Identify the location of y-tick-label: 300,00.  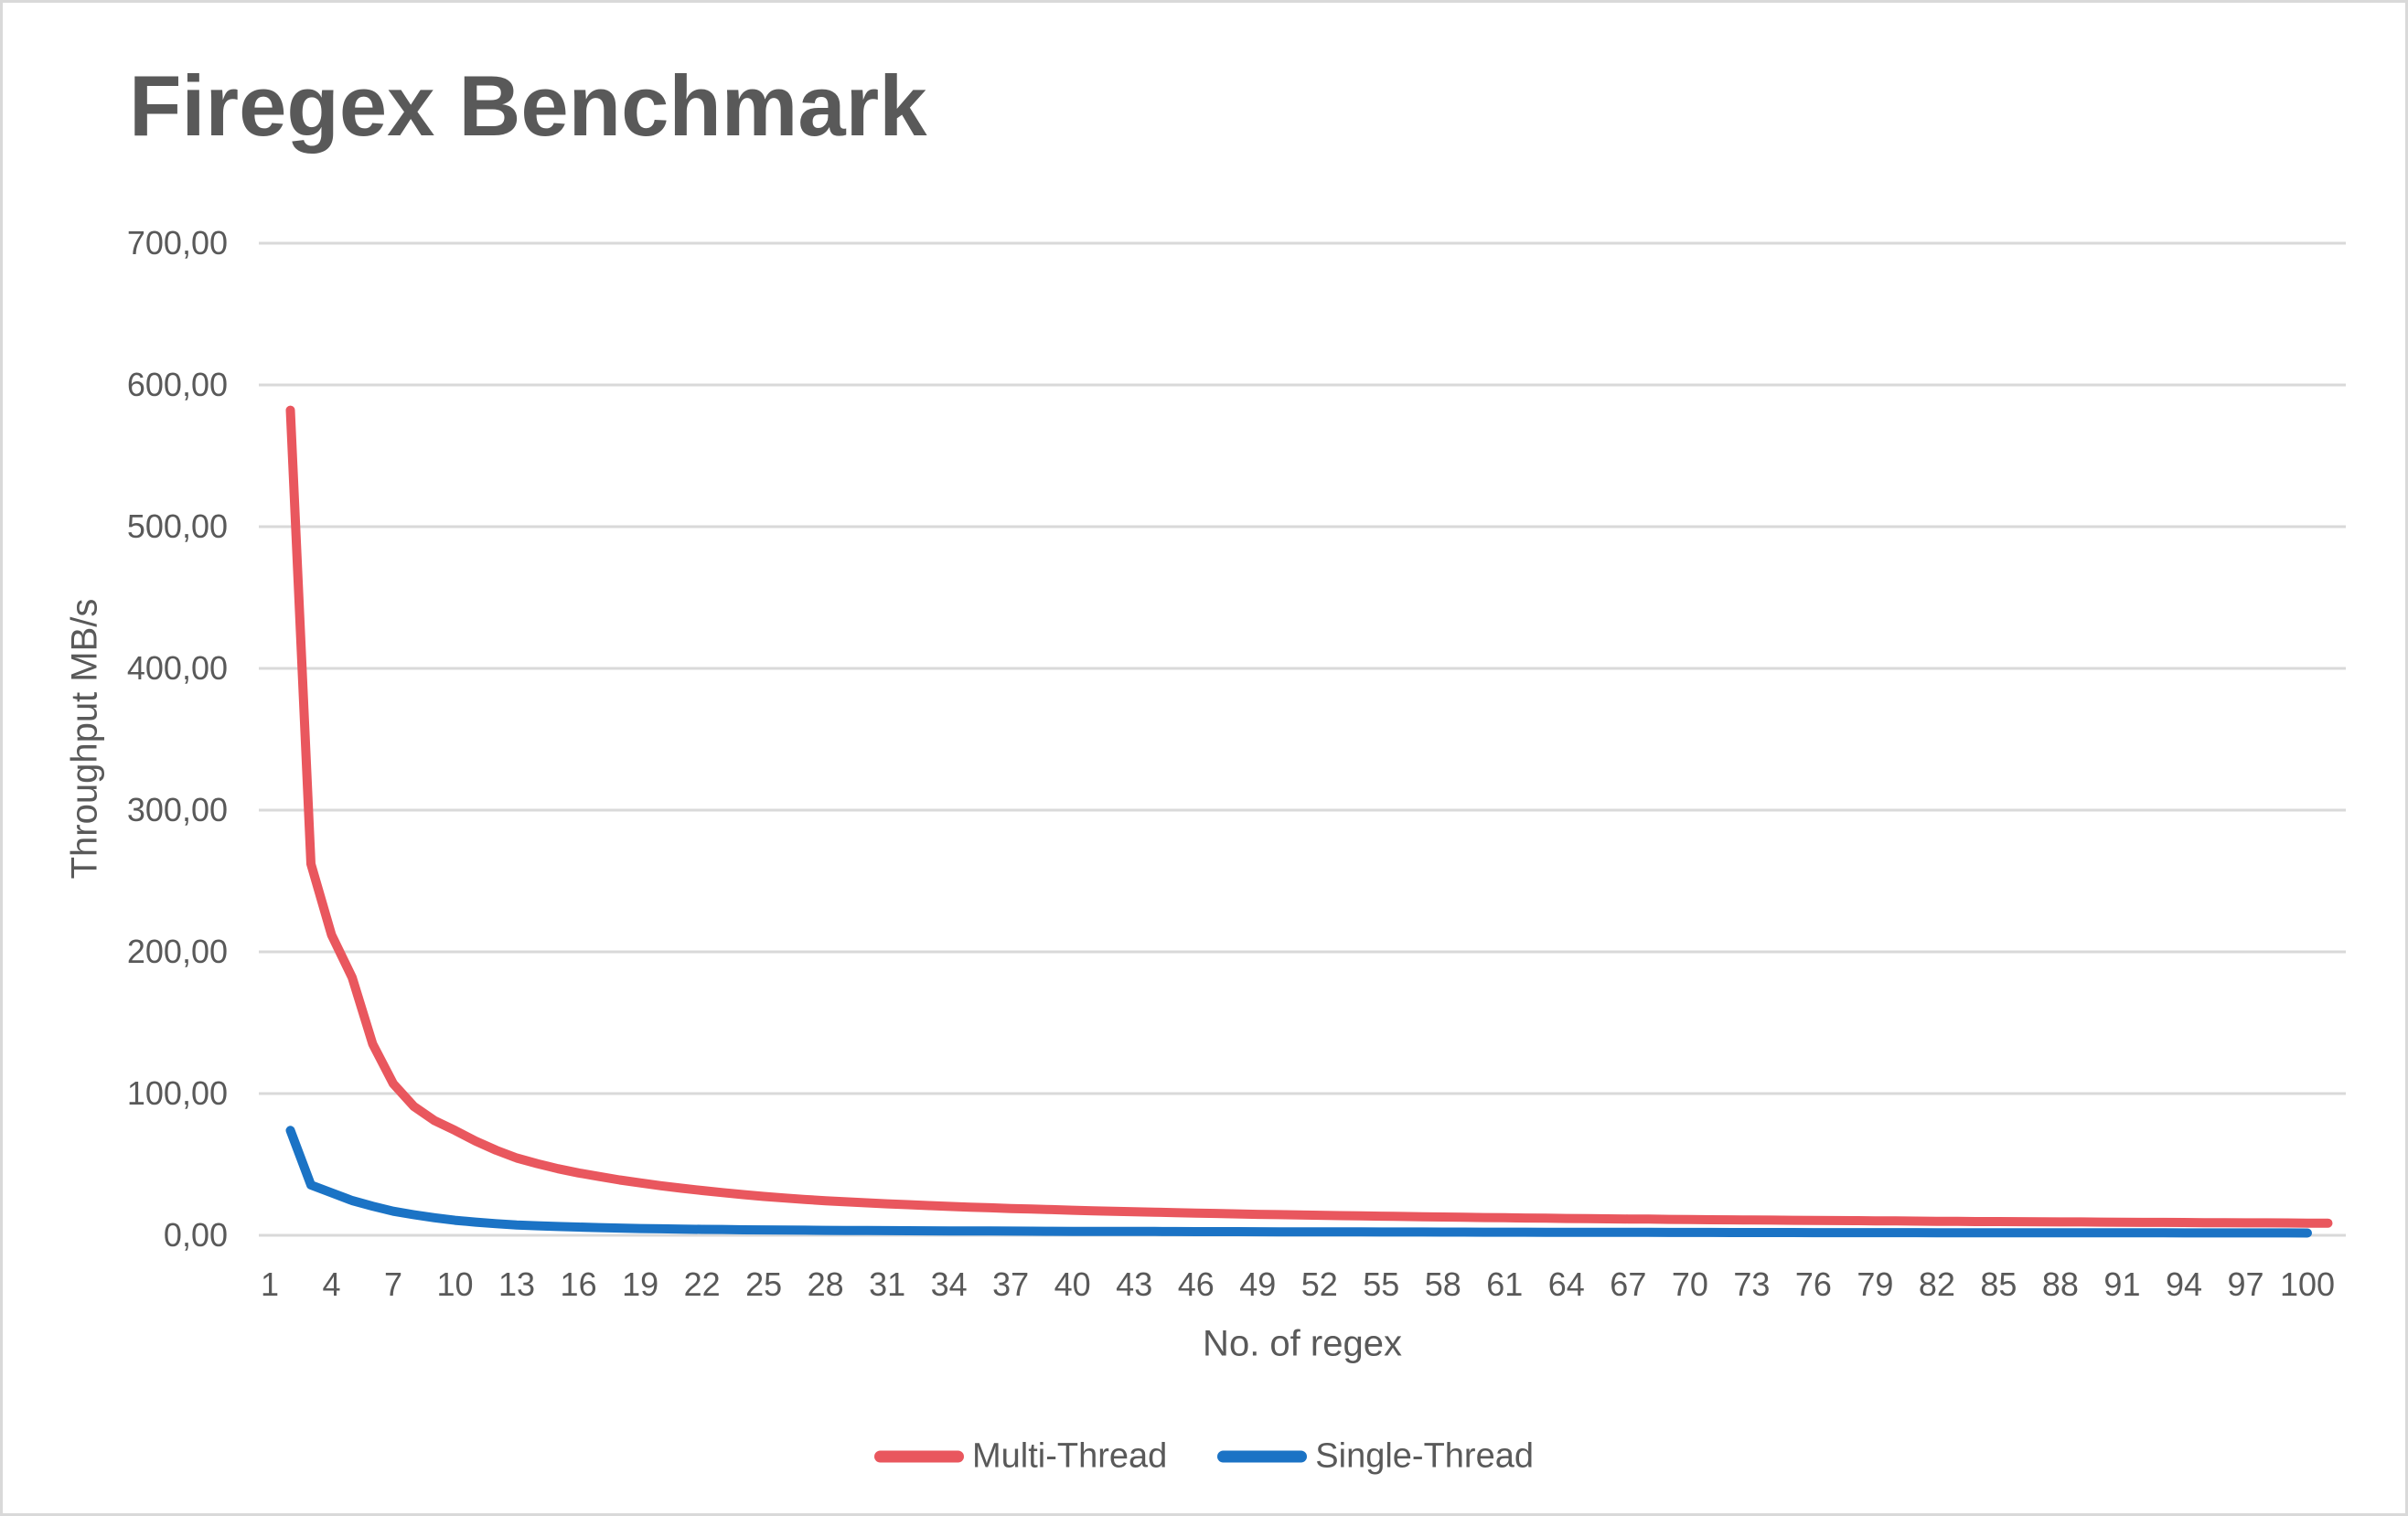
(178, 809).